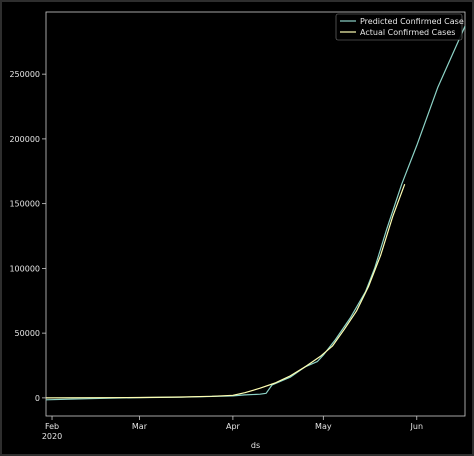 The width and height of the screenshot is (474, 456). What do you see at coordinates (323, 426) in the screenshot?
I see `x-tick-label: May` at bounding box center [323, 426].